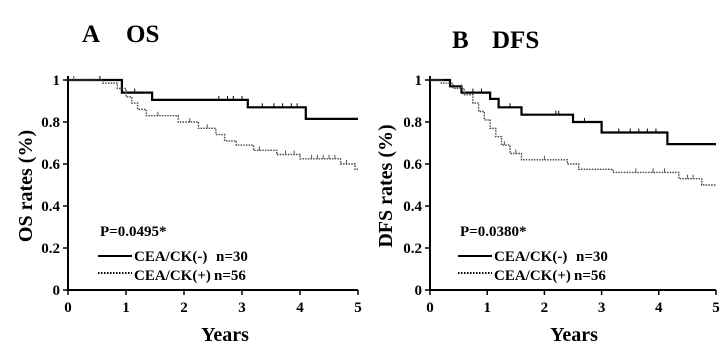  Describe the element at coordinates (460, 40) in the screenshot. I see `panel-b-letter: B` at that location.